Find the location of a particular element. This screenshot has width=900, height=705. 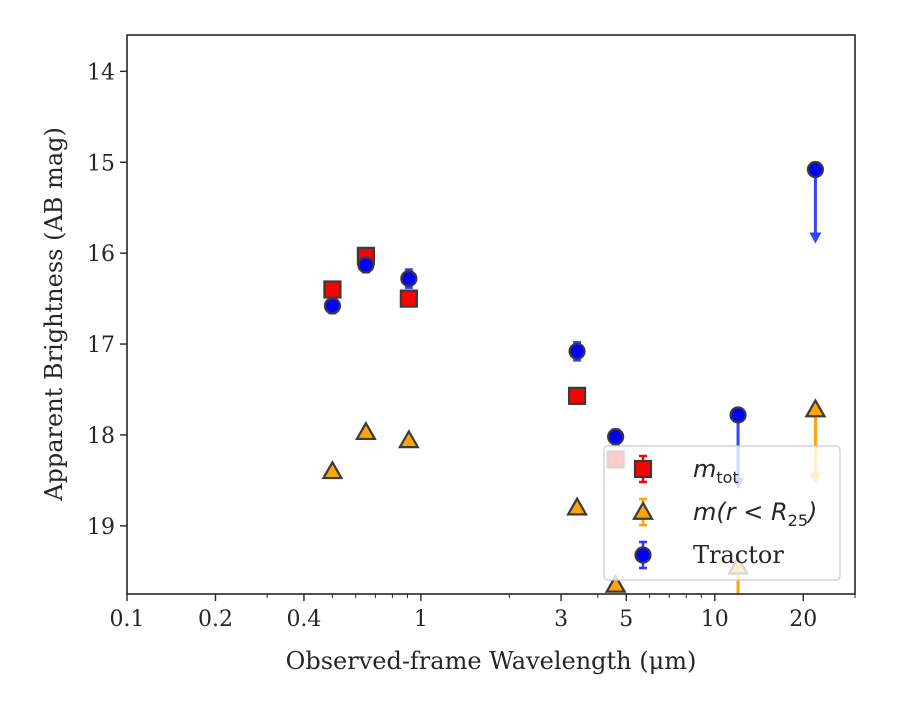

legend-box is located at coordinates (722, 513).